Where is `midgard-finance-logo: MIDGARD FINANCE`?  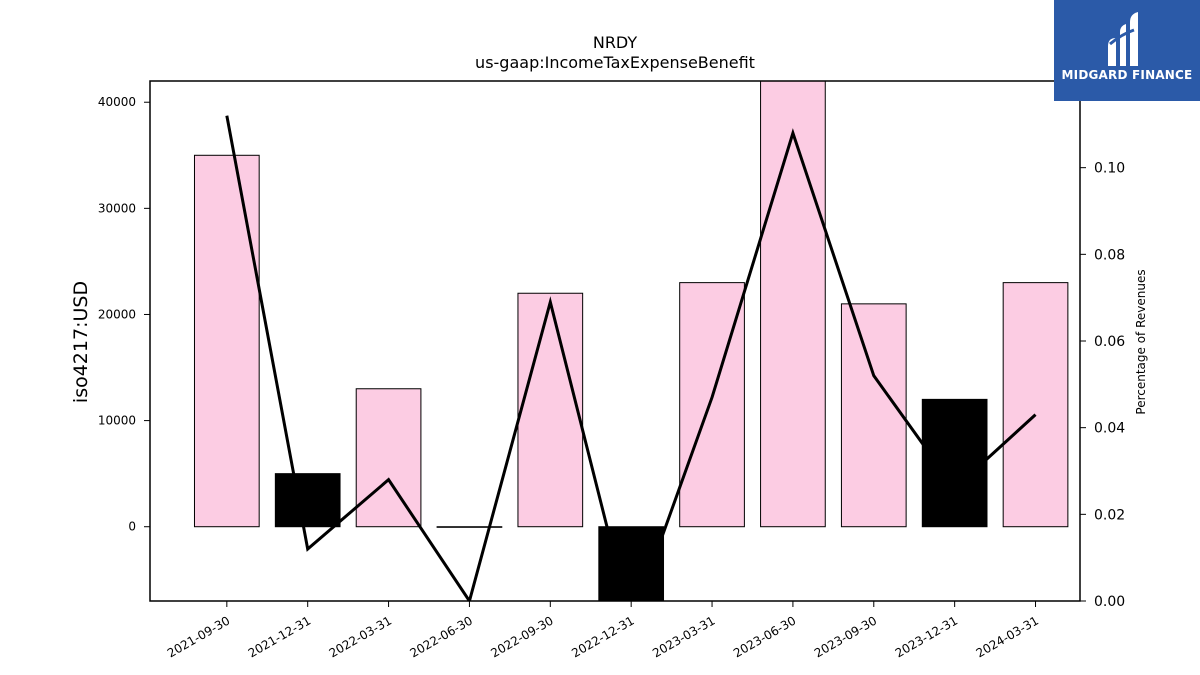
midgard-finance-logo: MIDGARD FINANCE is located at coordinates (1127, 50).